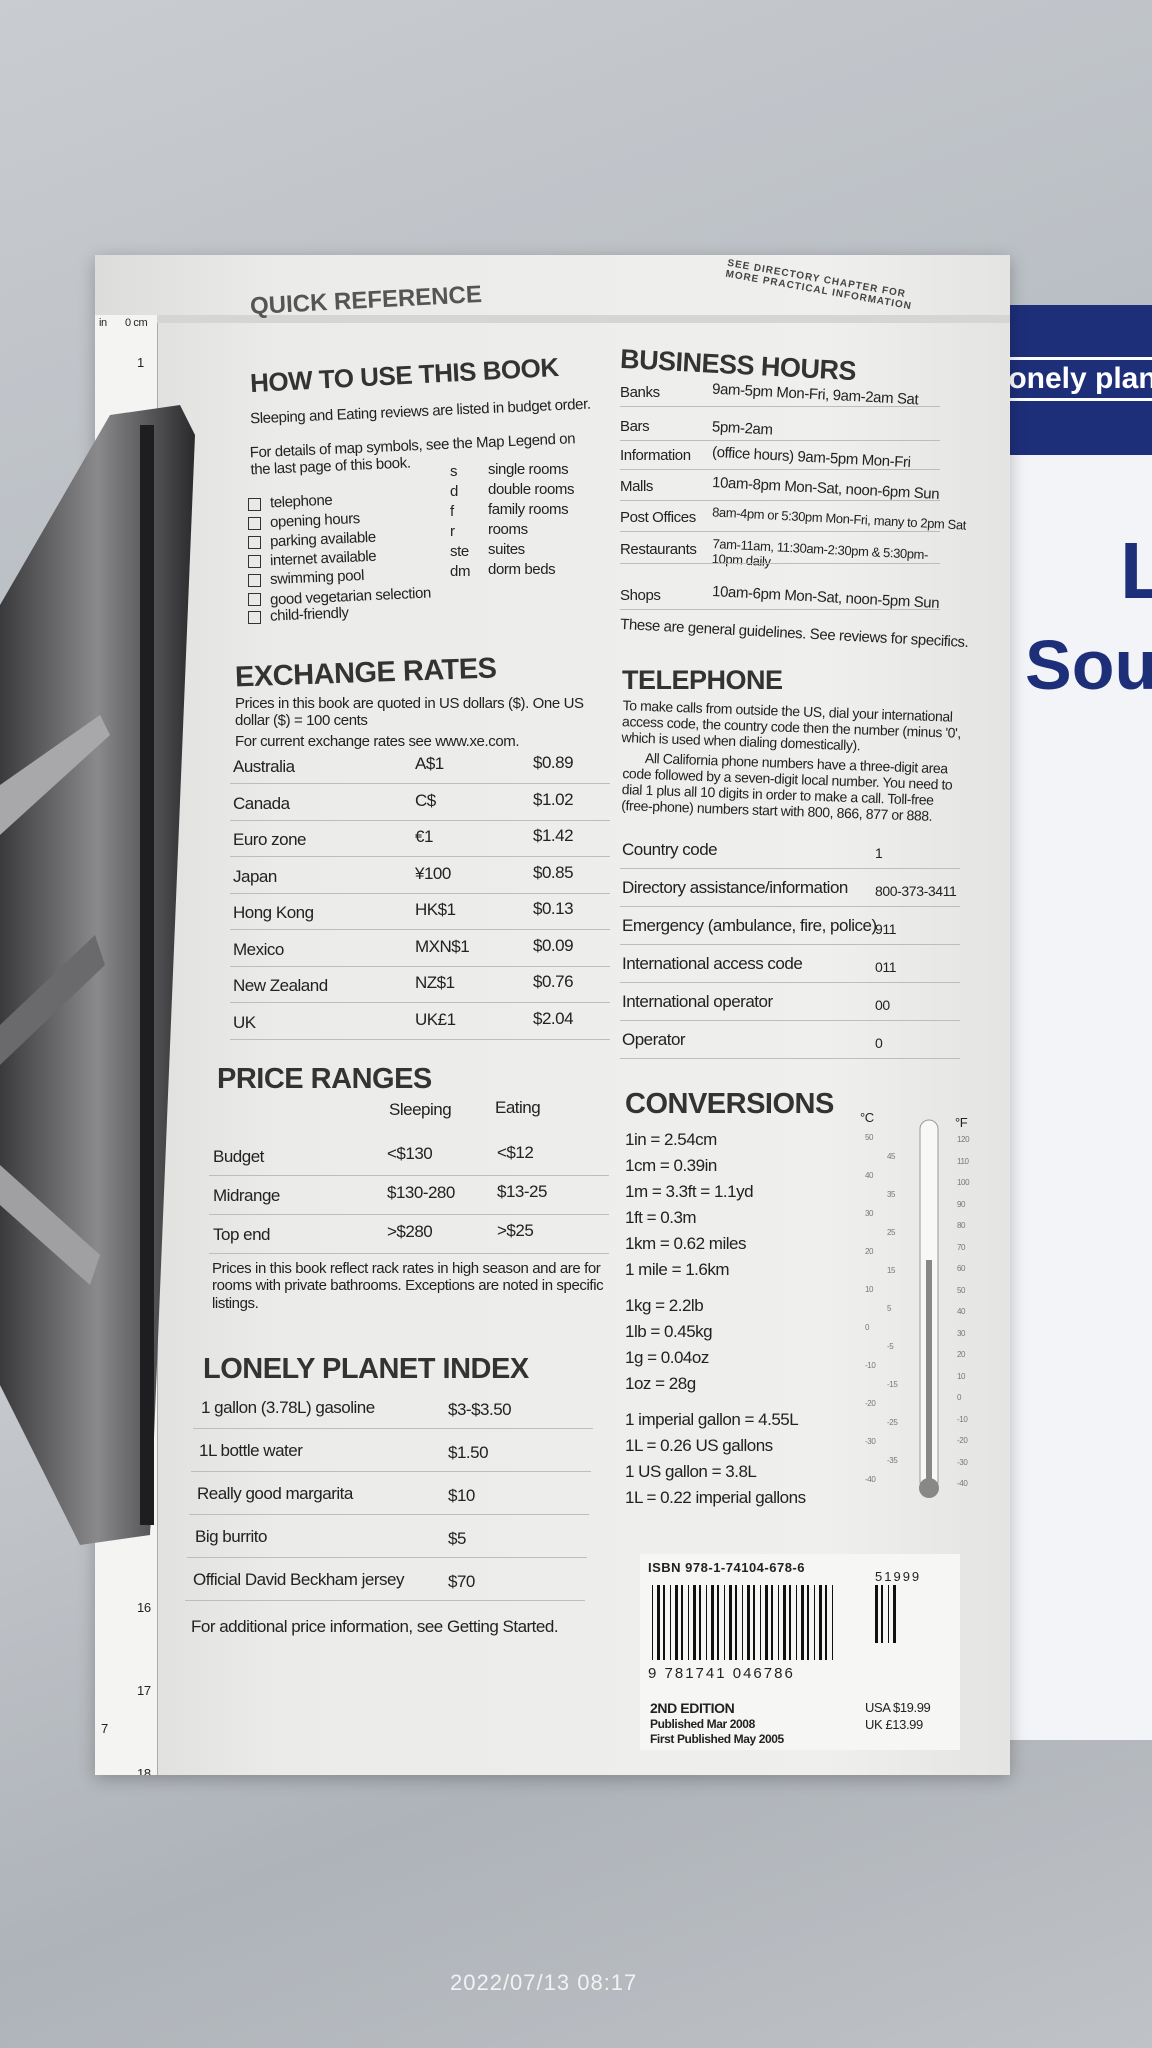 The image size is (1152, 2048). I want to click on eating-price: >$25, so click(515, 1230).